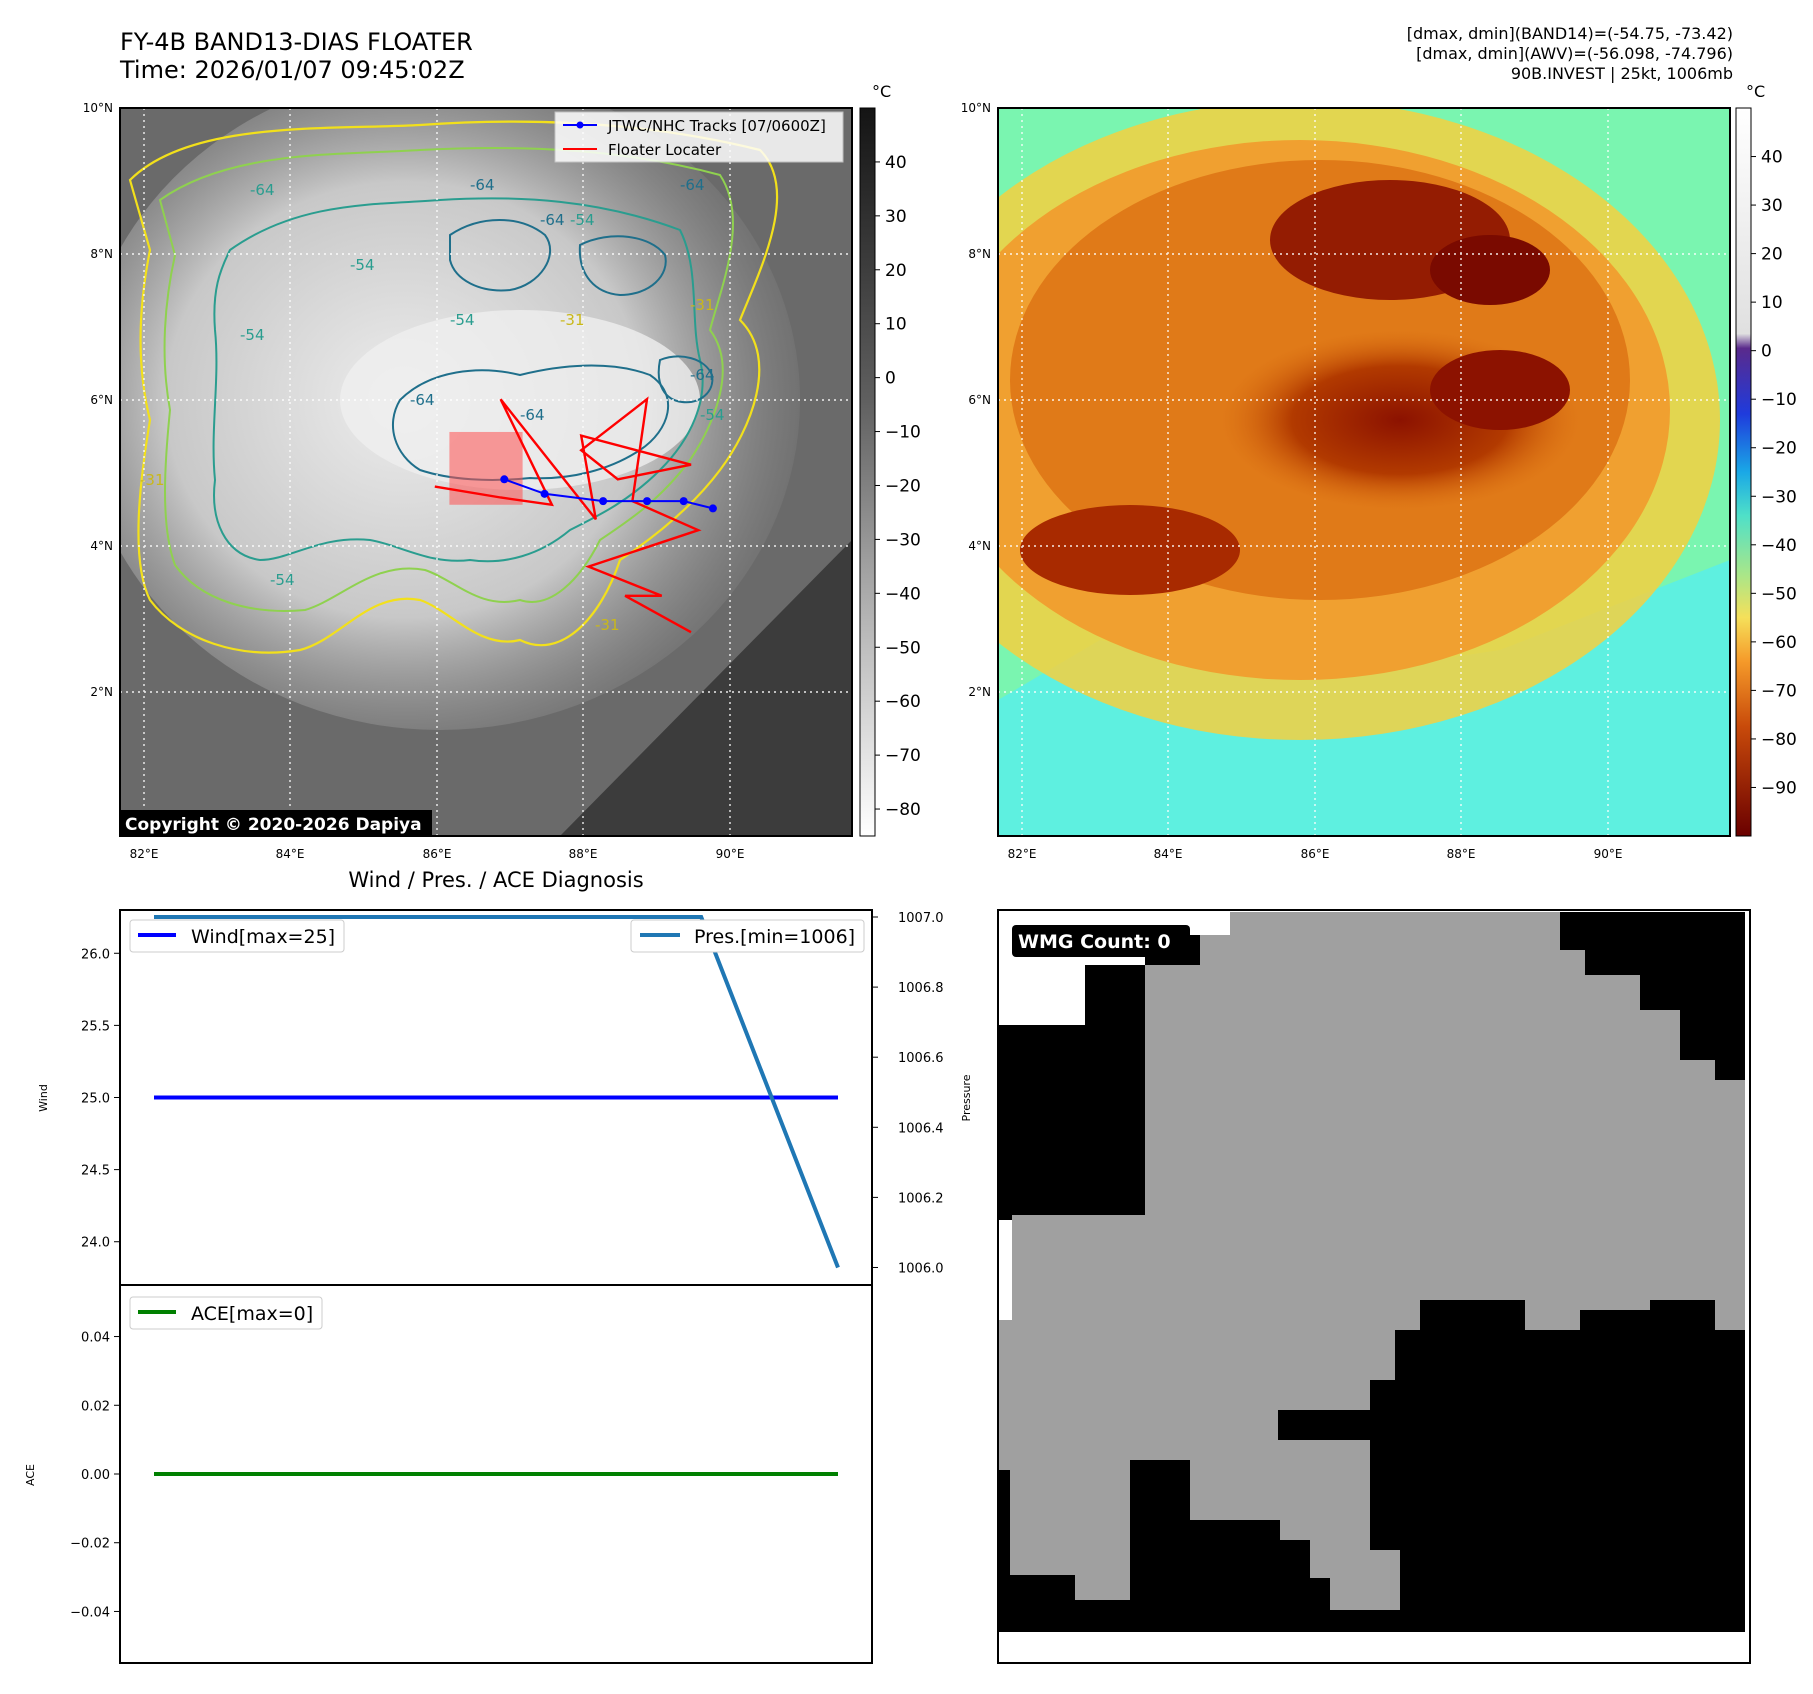  I want to click on y-tick: 4°N, so click(101, 546).